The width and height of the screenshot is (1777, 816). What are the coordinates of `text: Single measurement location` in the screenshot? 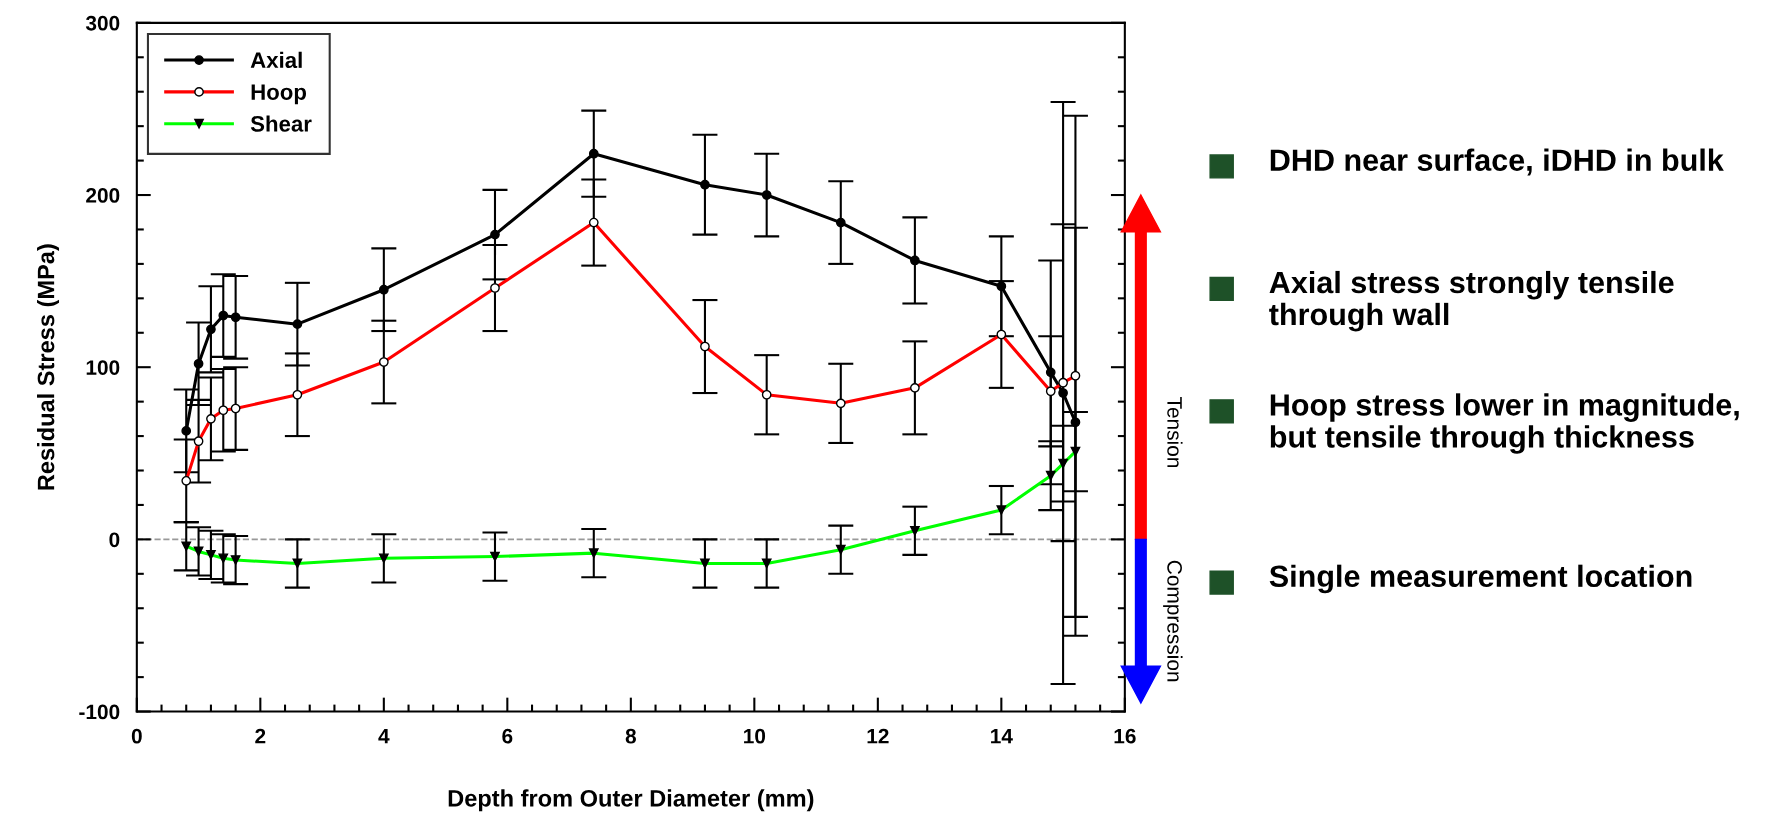 It's located at (1480, 579).